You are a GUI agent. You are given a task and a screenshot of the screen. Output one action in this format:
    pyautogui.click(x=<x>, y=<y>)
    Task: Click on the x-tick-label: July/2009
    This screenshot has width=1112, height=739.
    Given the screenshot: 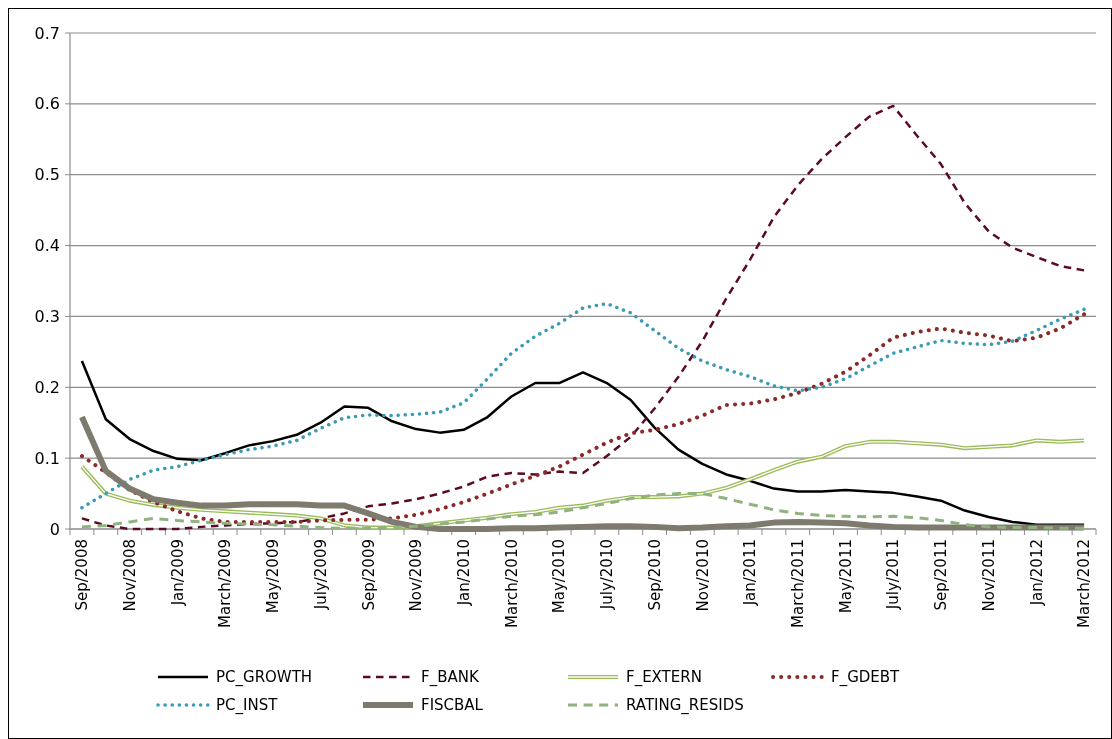 What is the action you would take?
    pyautogui.click(x=320, y=575)
    